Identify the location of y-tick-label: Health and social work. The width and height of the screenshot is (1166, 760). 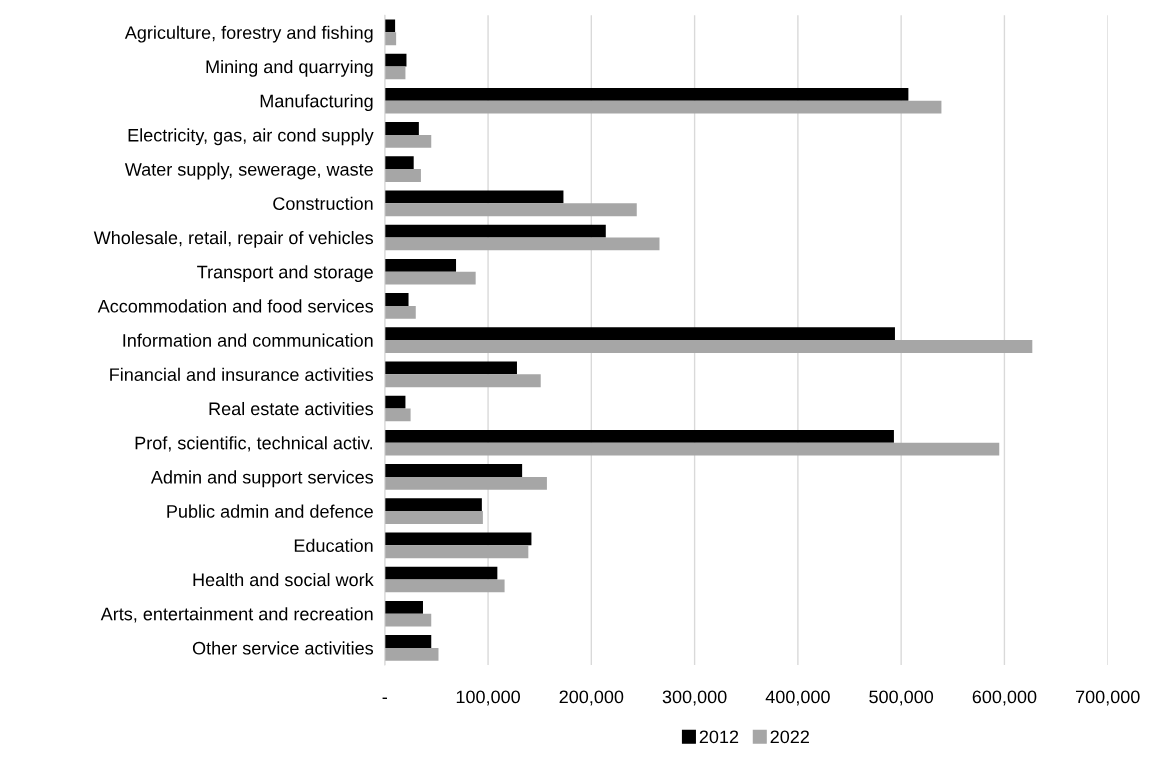
(283, 579).